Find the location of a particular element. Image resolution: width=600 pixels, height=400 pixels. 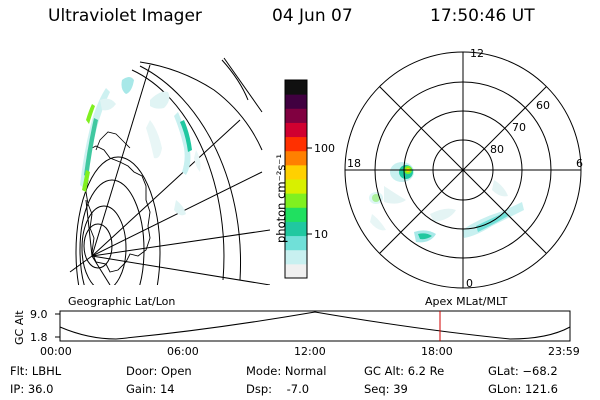

instrument-title: Ultraviolet Imager is located at coordinates (125, 16).